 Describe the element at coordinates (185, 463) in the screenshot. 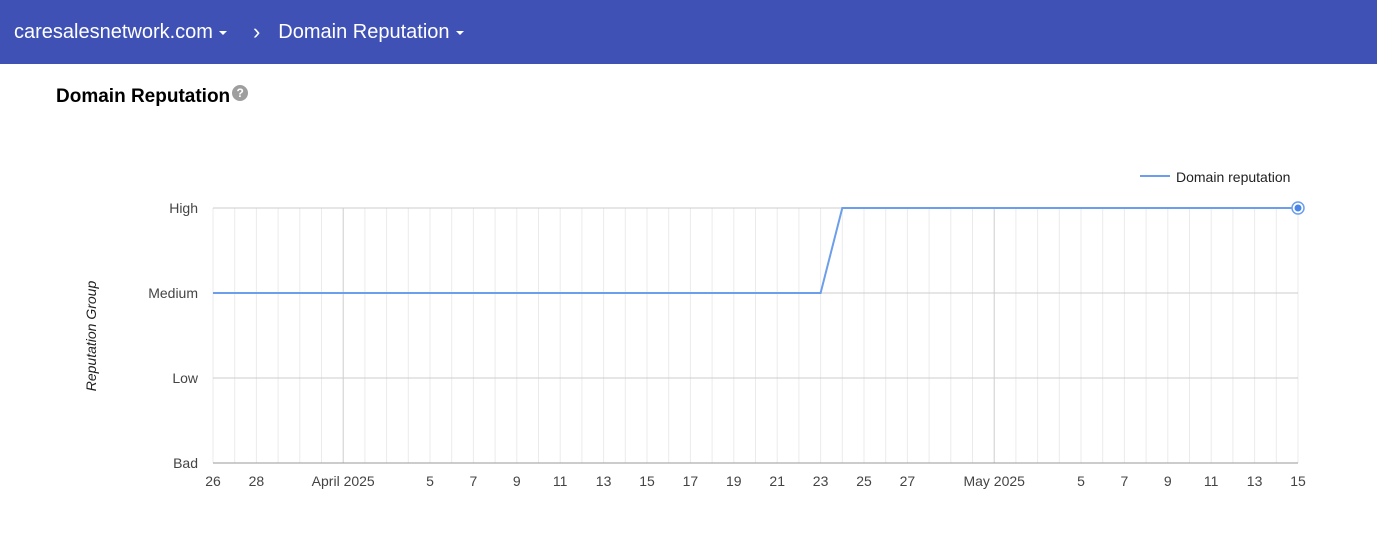

I see `y-tick-label: Bad` at that location.